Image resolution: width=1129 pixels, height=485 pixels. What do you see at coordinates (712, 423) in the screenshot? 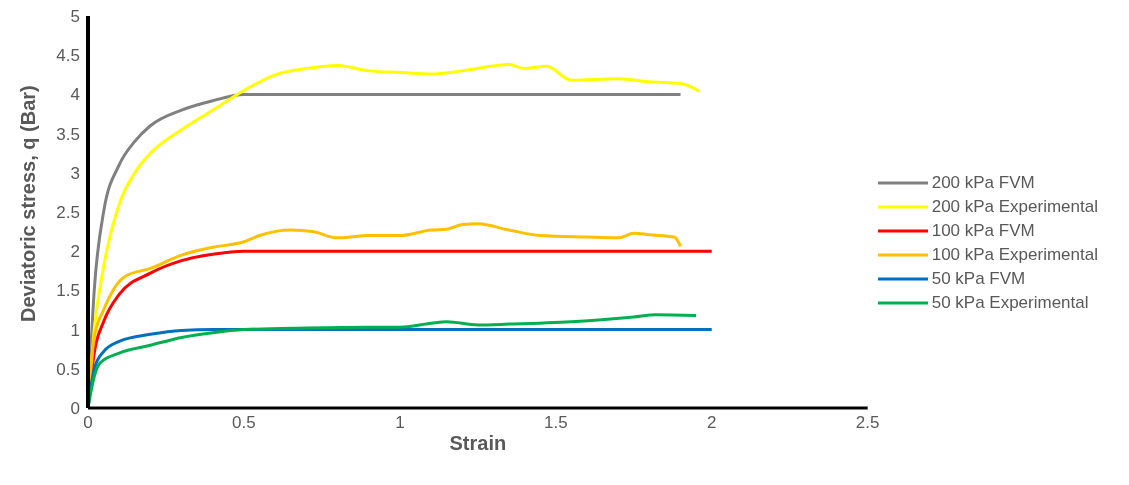
I see `x-tick-label: 2` at bounding box center [712, 423].